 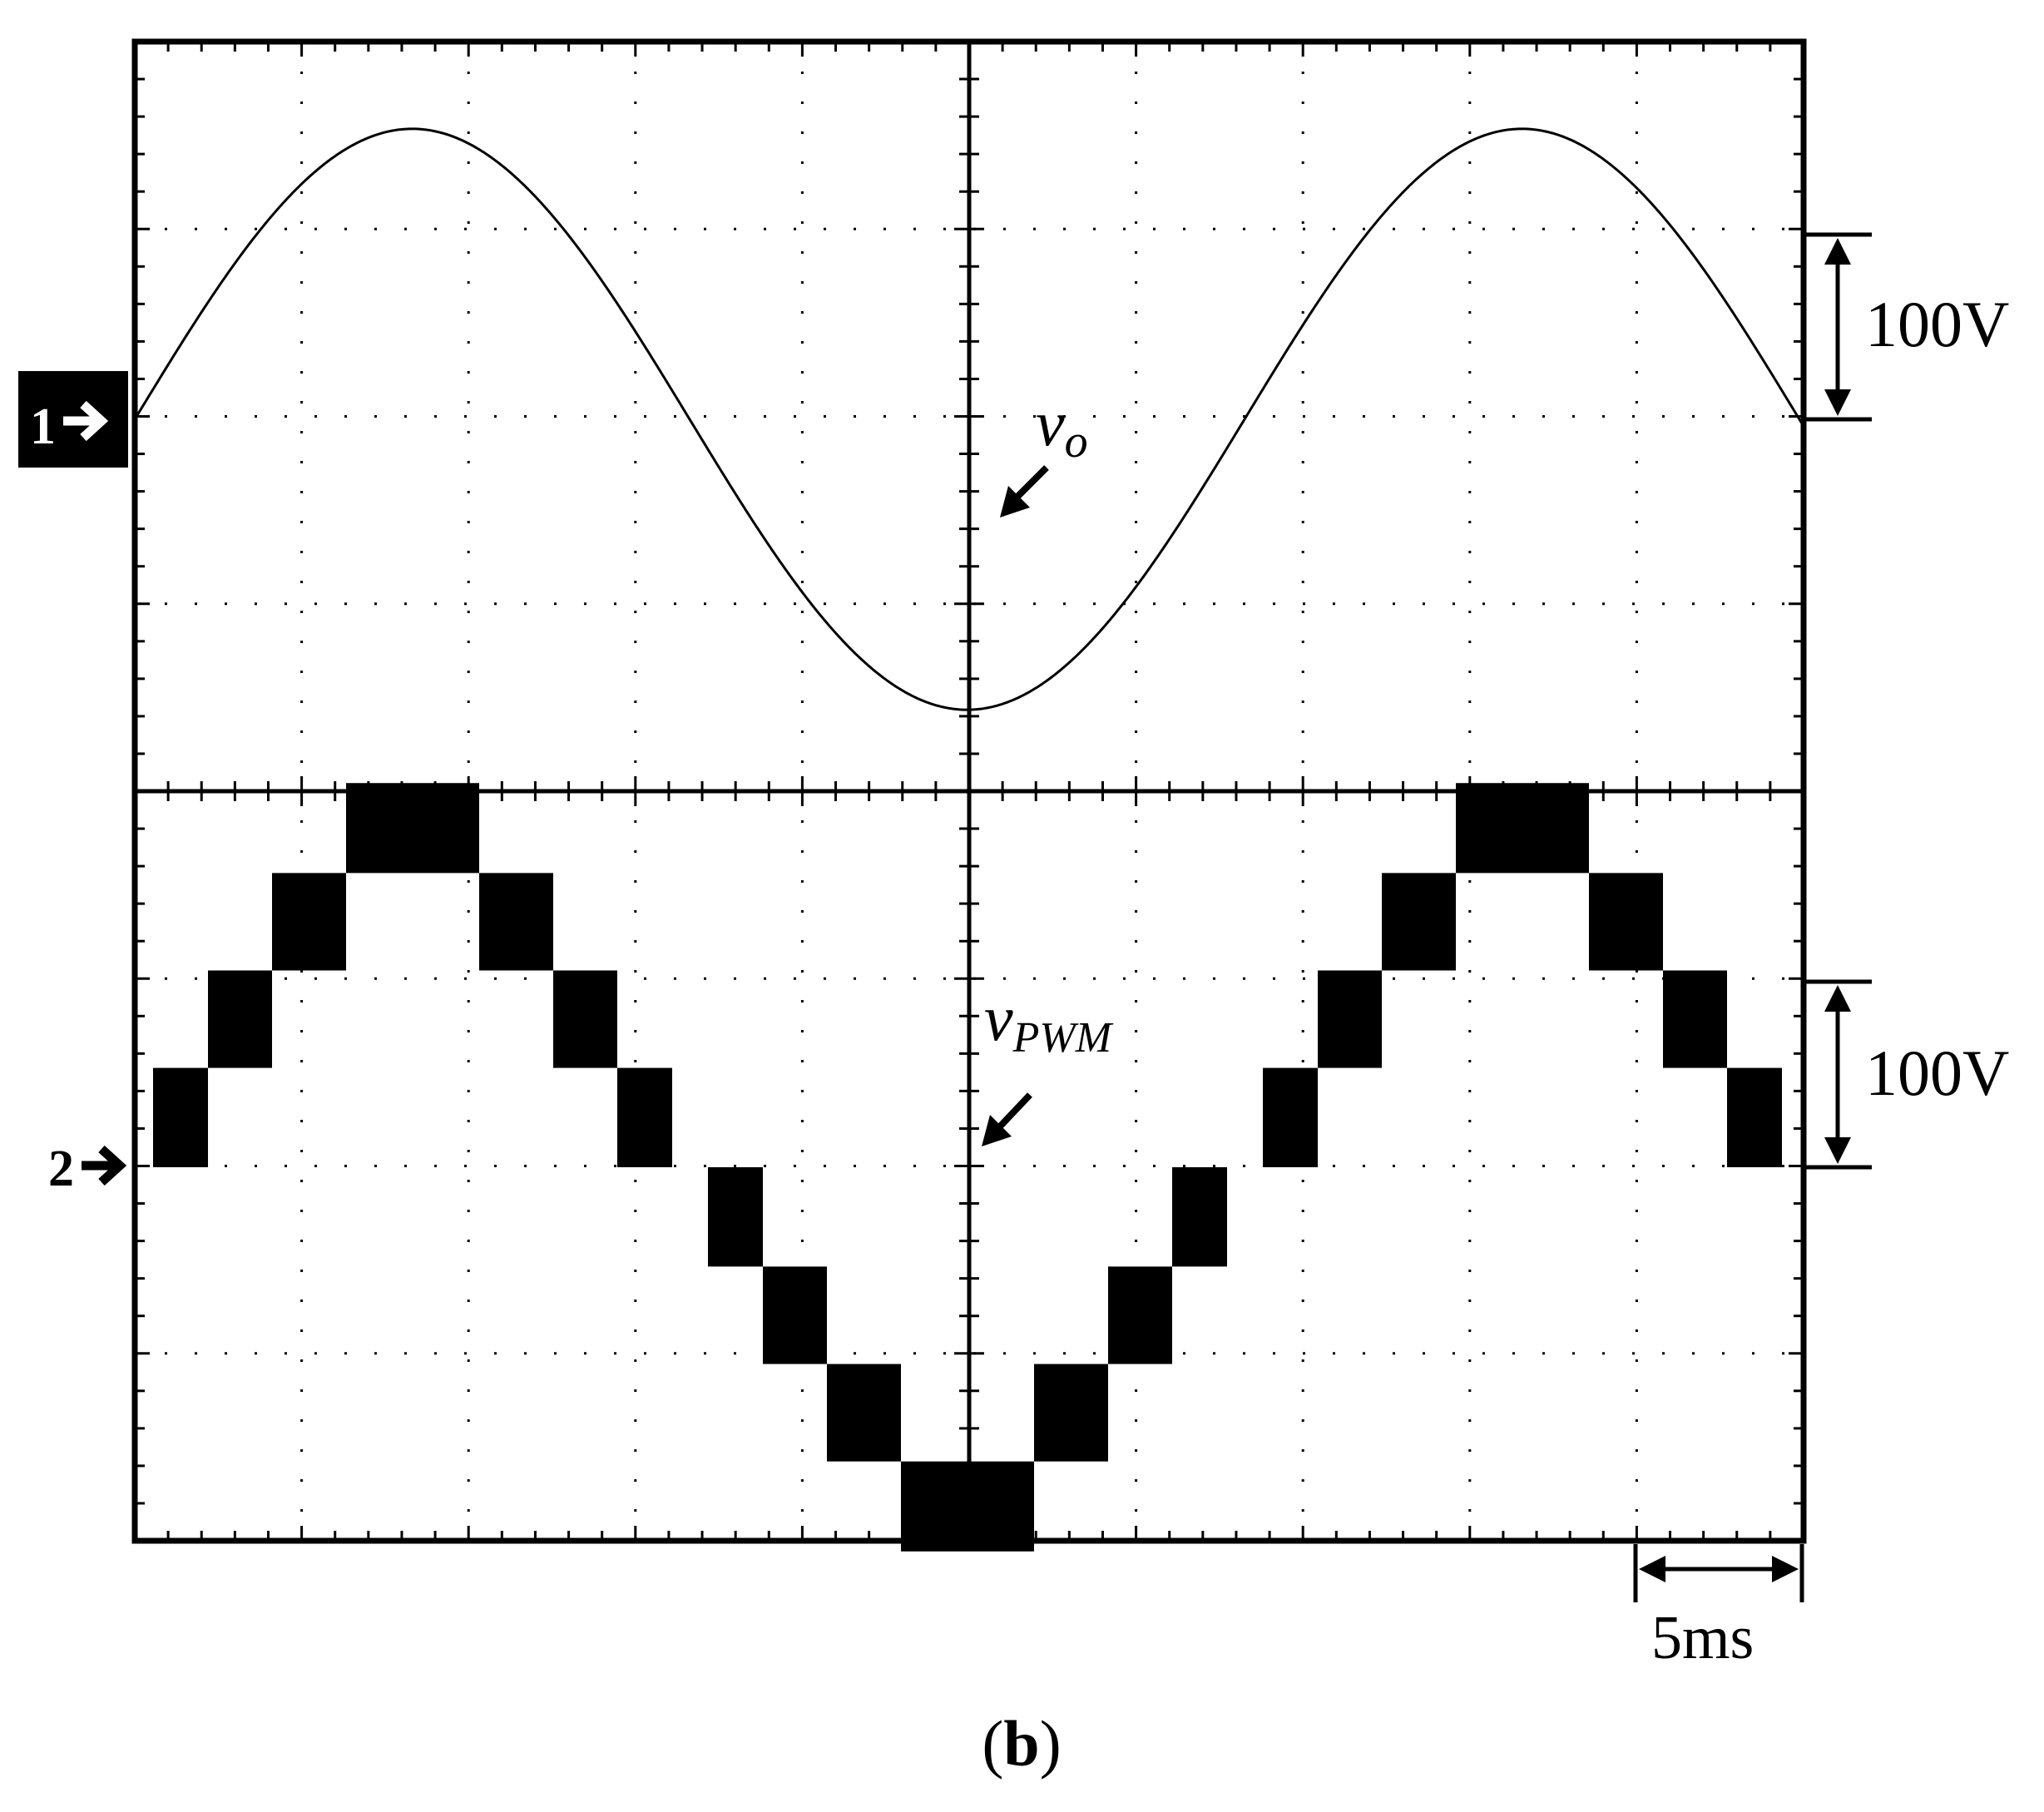 I want to click on time-scale-label: 5ms, so click(x=1702, y=1638).